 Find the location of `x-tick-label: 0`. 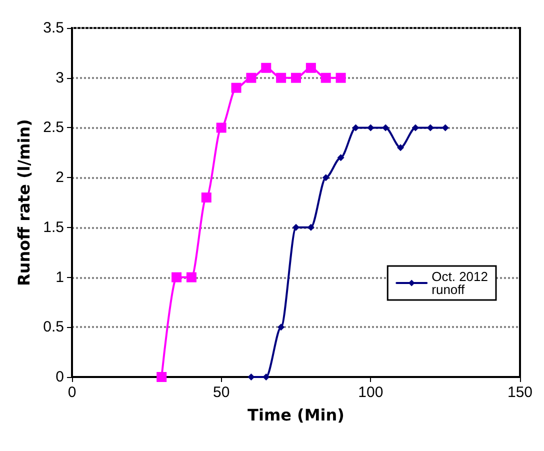

x-tick-label: 0 is located at coordinates (72, 392).